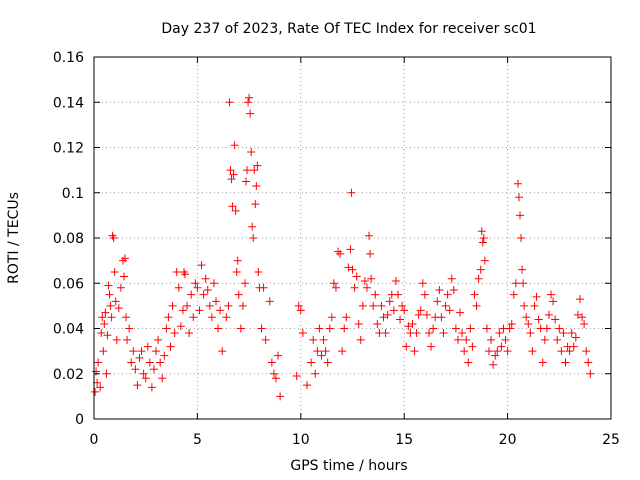 The image size is (640, 480). What do you see at coordinates (348, 466) in the screenshot?
I see `x-axis-label: GPS time / hours` at bounding box center [348, 466].